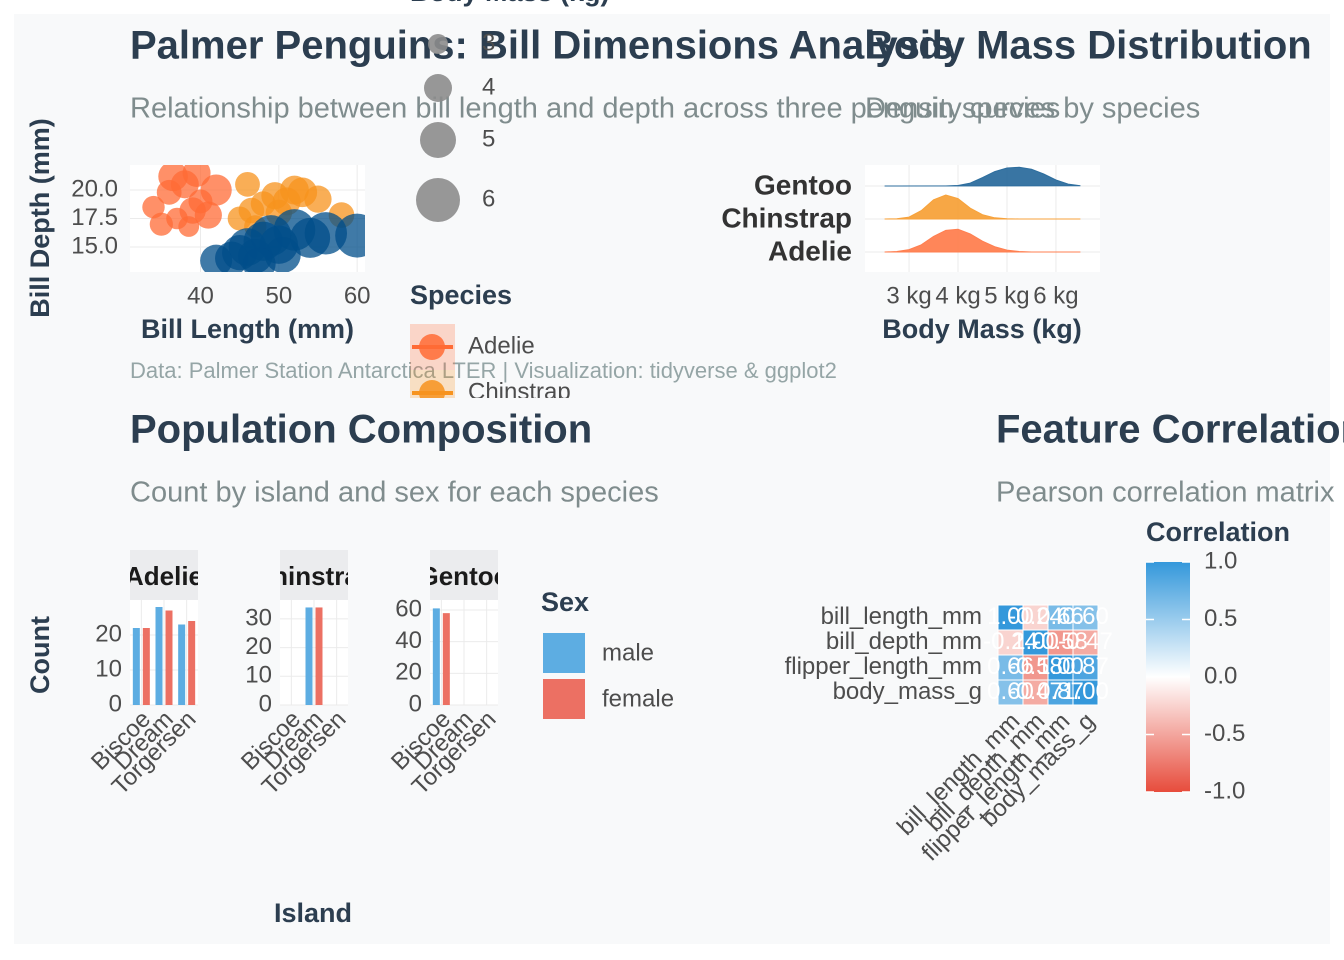 The image size is (1344, 960). Describe the element at coordinates (1032, 109) in the screenshot. I see `chart-subtitle: Density curves by species` at that location.